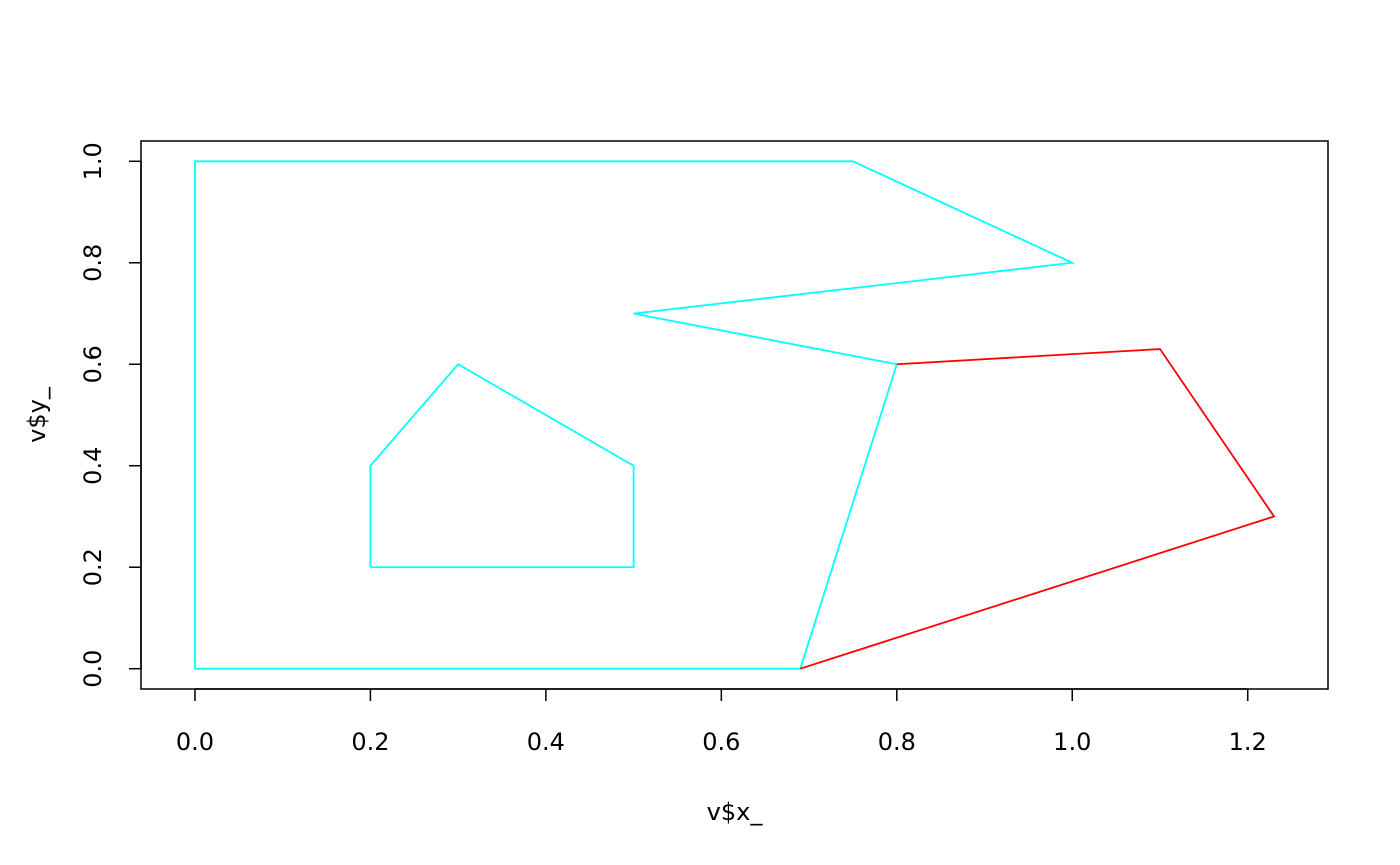 Image resolution: width=1400 pixels, height=865 pixels. I want to click on x-tick-label: 1.0, so click(1072, 742).